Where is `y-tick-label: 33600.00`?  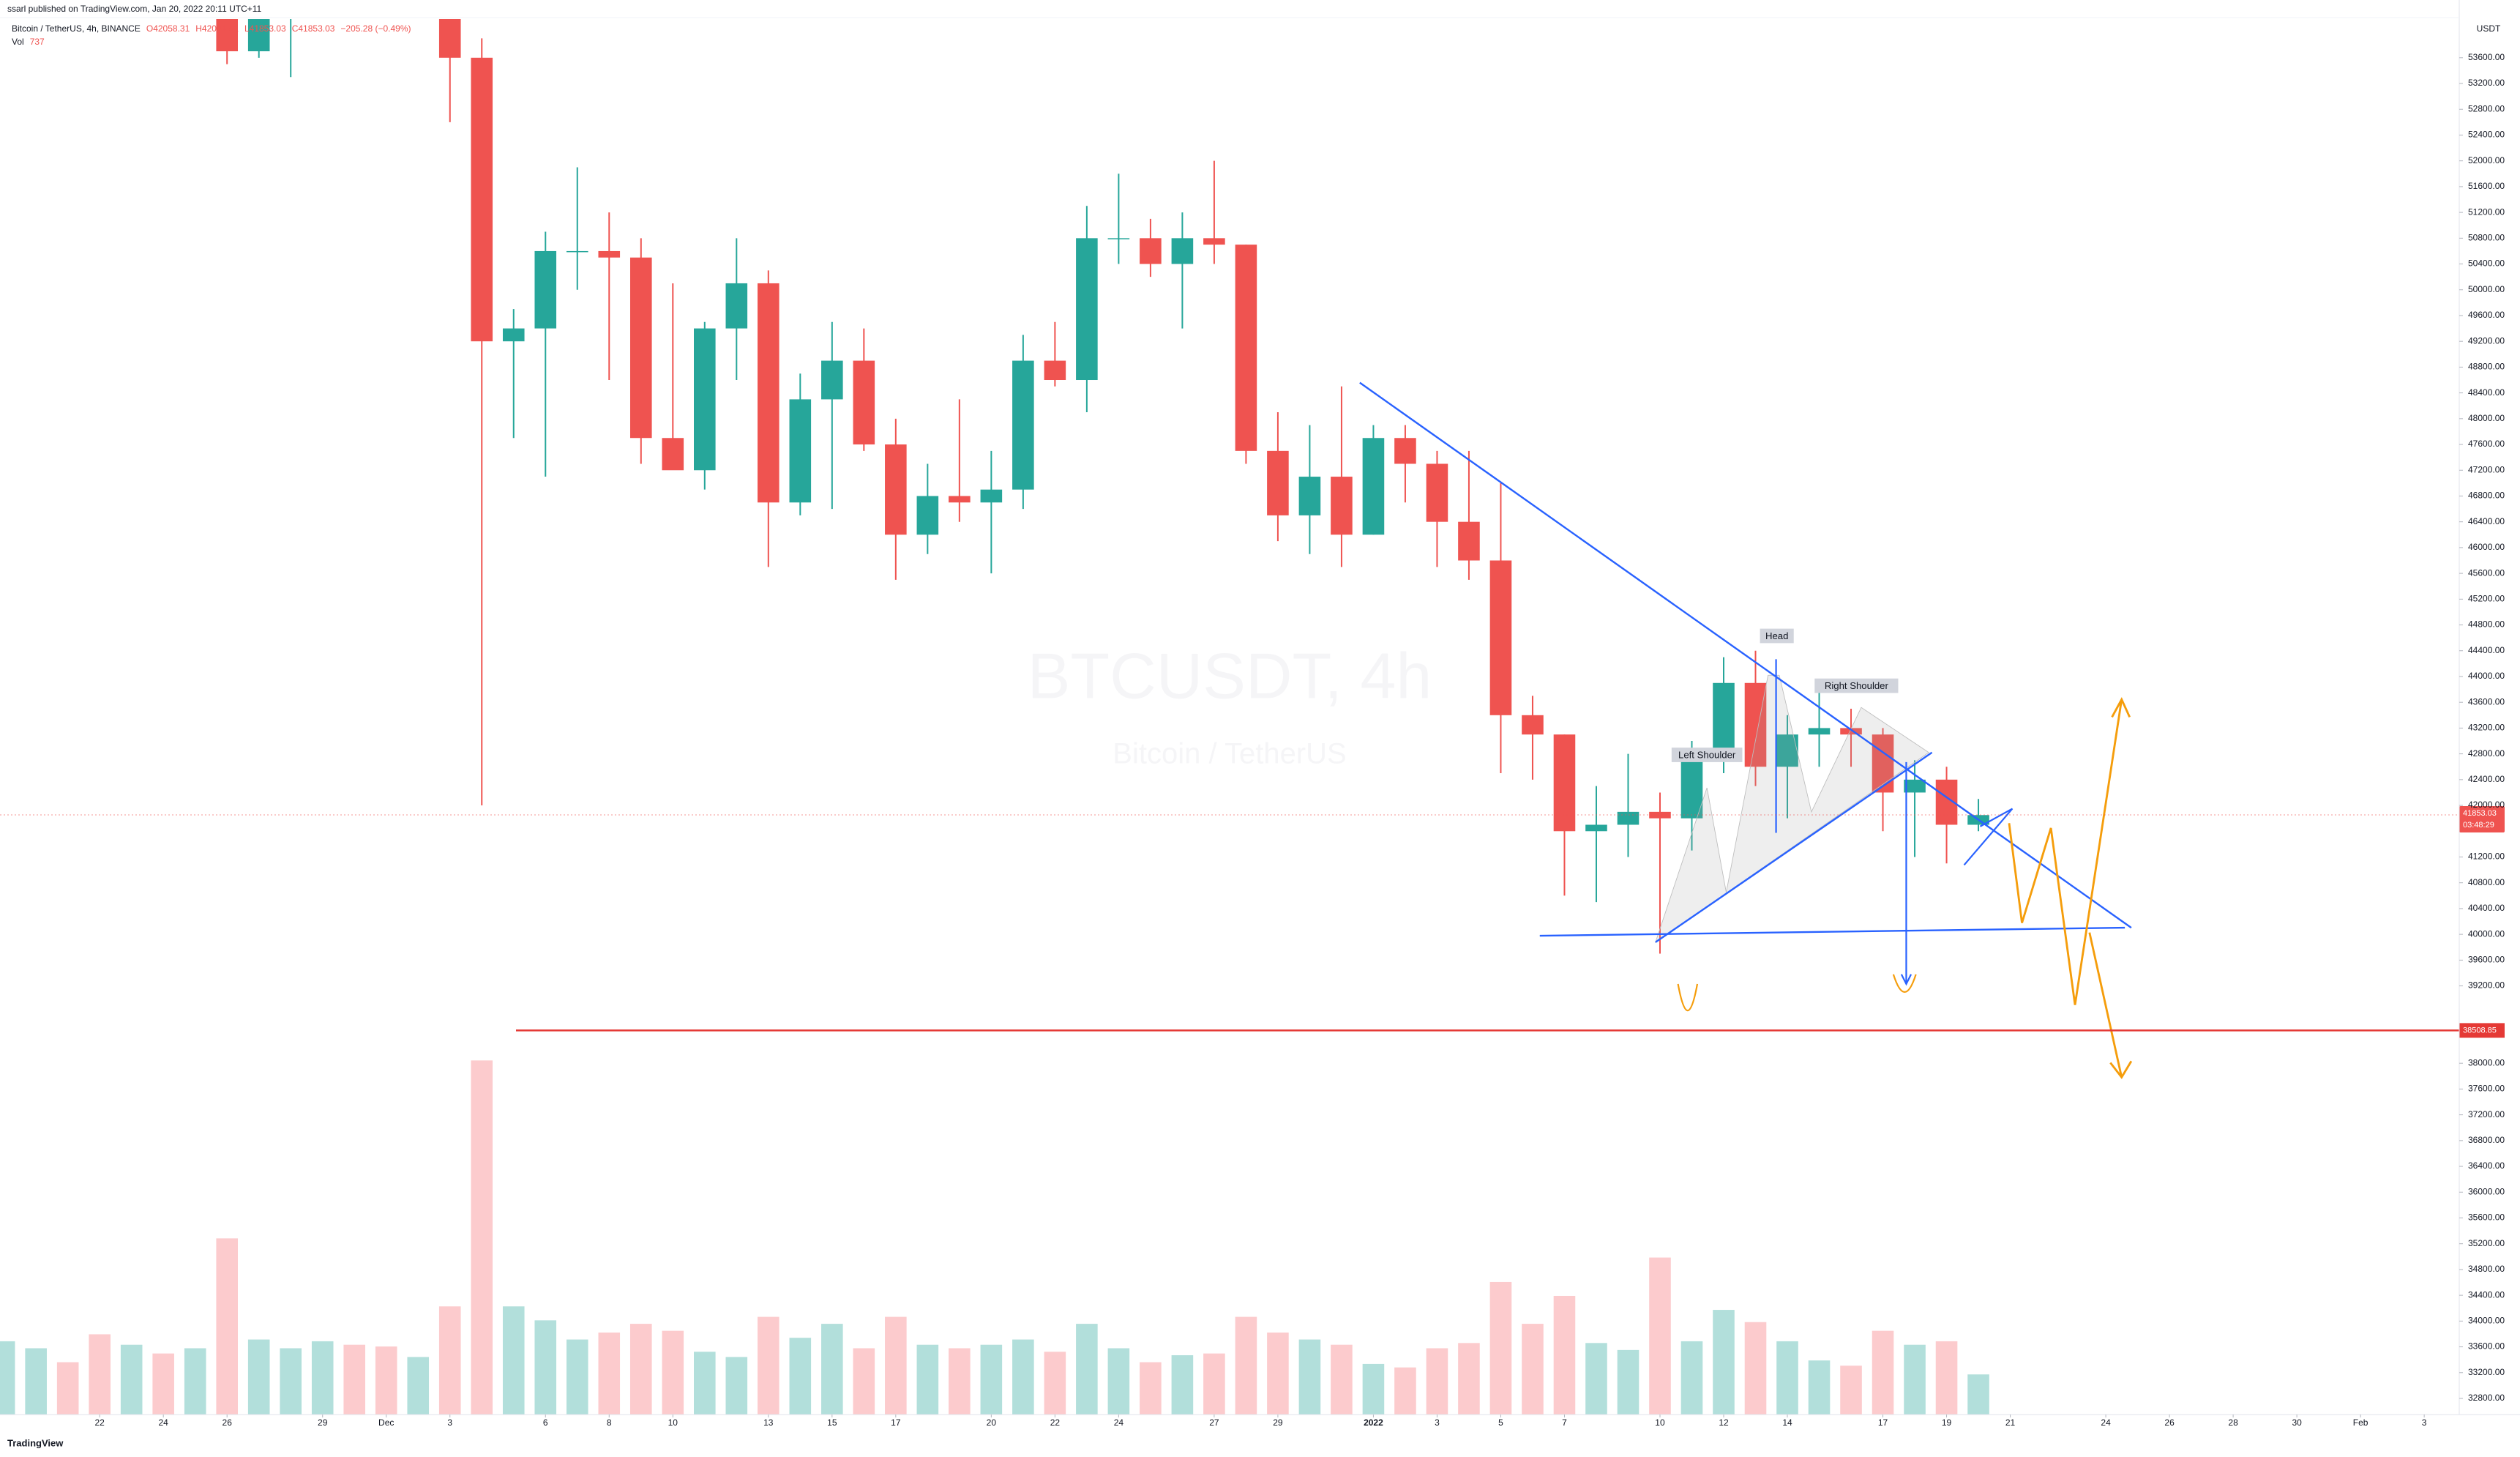 y-tick-label: 33600.00 is located at coordinates (2487, 1346).